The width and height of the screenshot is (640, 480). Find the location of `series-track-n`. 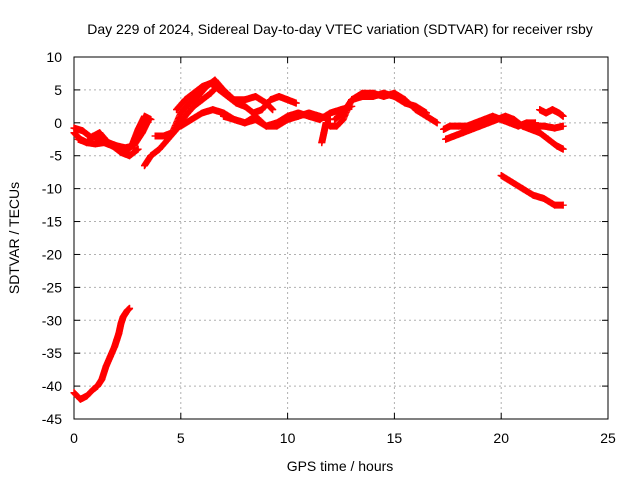

series-track-n is located at coordinates (532, 190).